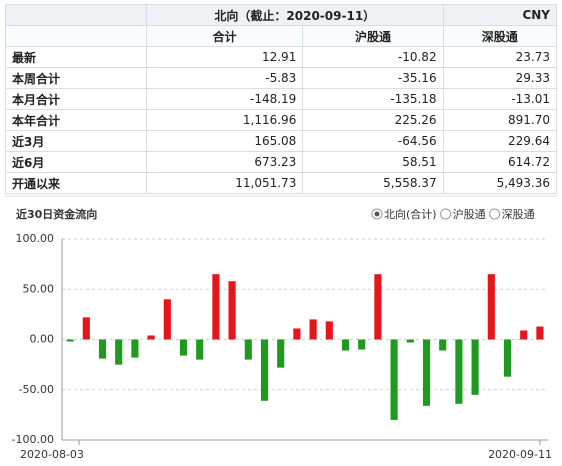 Image resolution: width=562 pixels, height=466 pixels. I want to click on cell-value: -135.18, so click(373, 99).